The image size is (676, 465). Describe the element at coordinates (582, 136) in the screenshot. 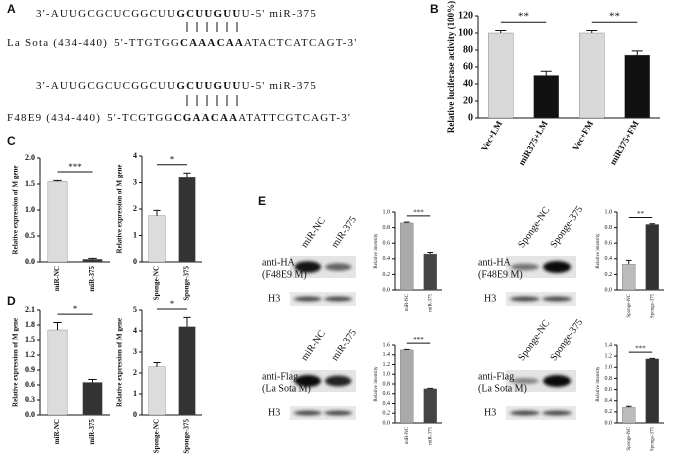

I see `x-tick-label: Vec+FM` at that location.